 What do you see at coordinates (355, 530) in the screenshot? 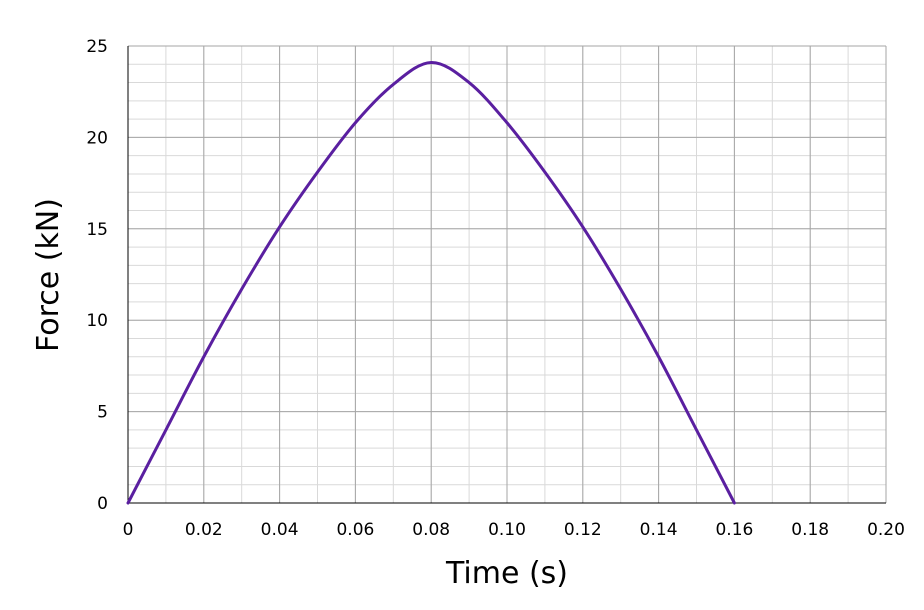
I see `x-tick-label: 0.06` at bounding box center [355, 530].